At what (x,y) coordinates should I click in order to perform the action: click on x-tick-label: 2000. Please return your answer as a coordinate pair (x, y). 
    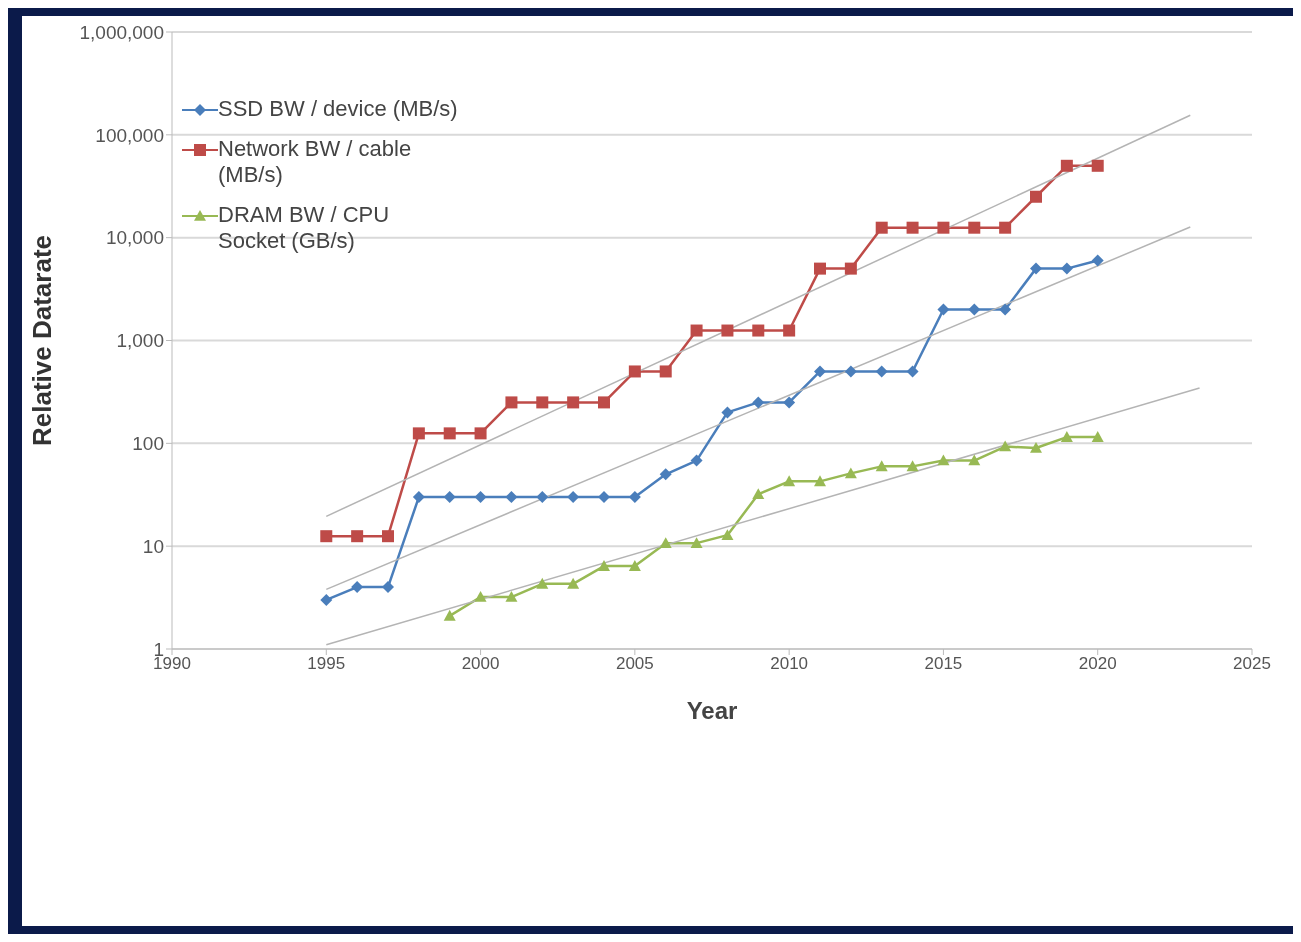
    Looking at the image, I should click on (480, 664).